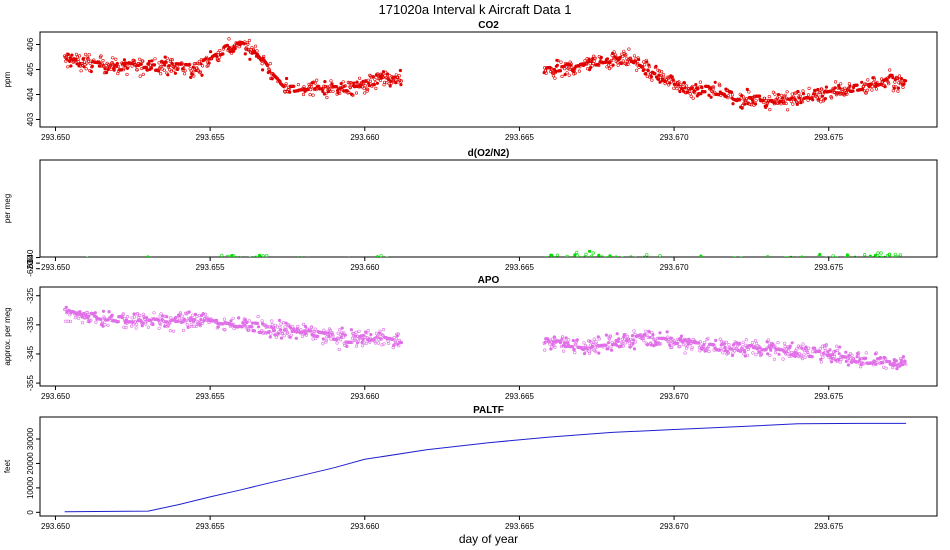 The image size is (950, 550). Describe the element at coordinates (30, 353) in the screenshot. I see `y-tick-label: -345` at that location.